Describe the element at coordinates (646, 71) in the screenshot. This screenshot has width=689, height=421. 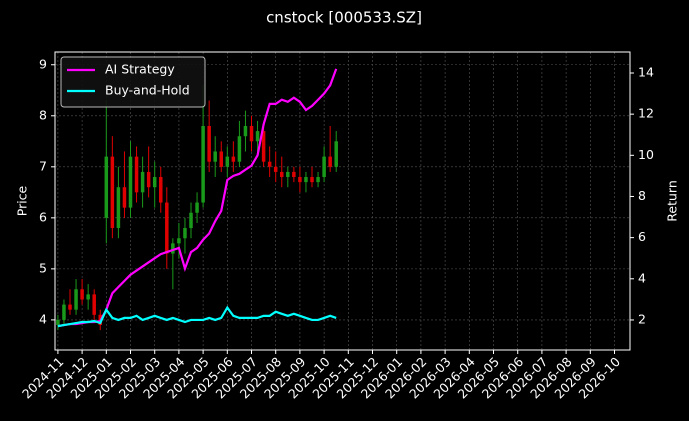
I see `y2-tick-label: 14` at that location.